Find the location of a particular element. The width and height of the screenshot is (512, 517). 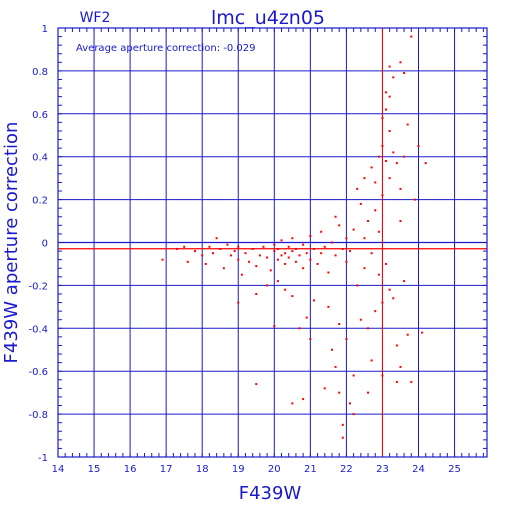

y-tick-label: -0.2 is located at coordinates (38, 286).